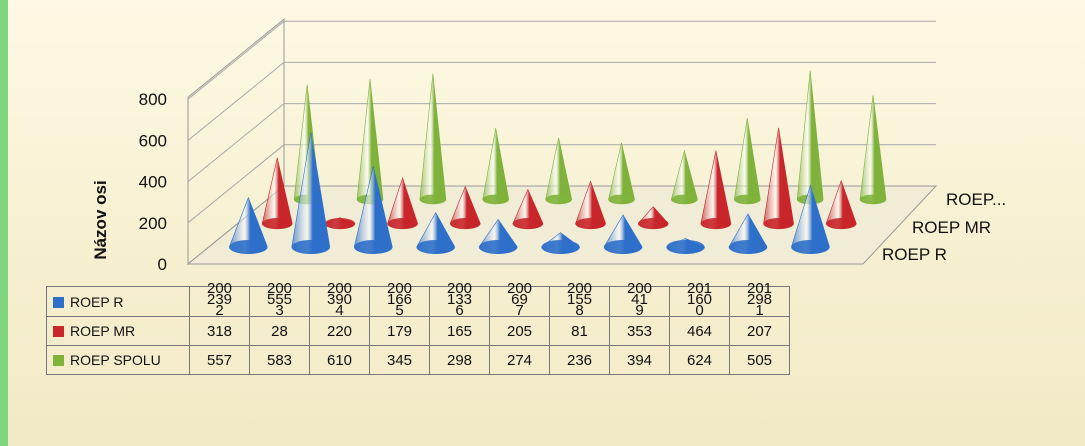  I want to click on table-cell: 624, so click(699, 360).